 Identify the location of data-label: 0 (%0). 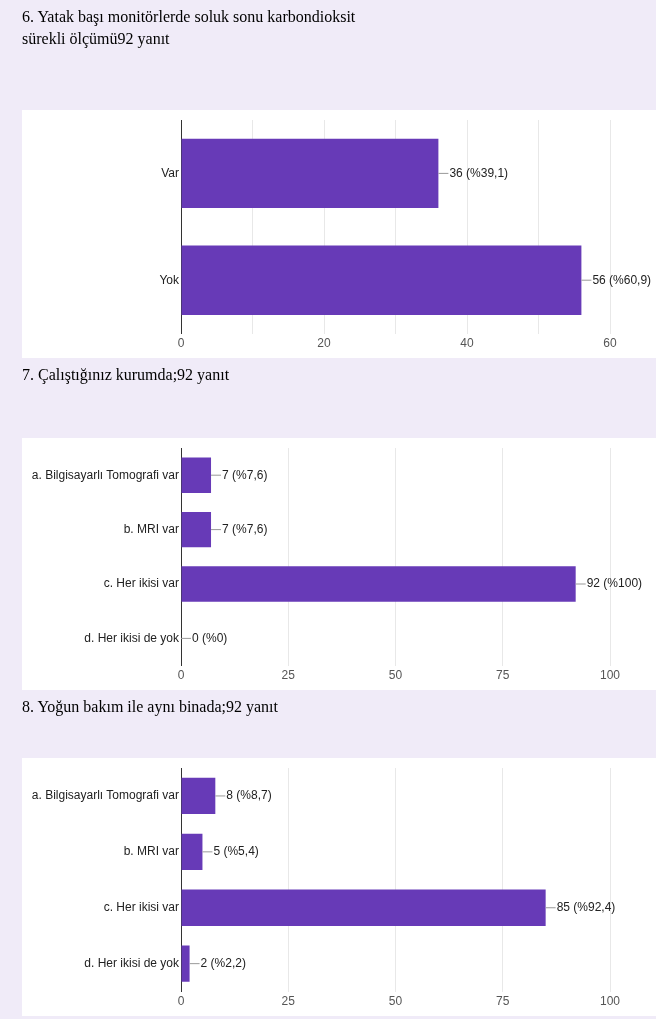
(210, 637).